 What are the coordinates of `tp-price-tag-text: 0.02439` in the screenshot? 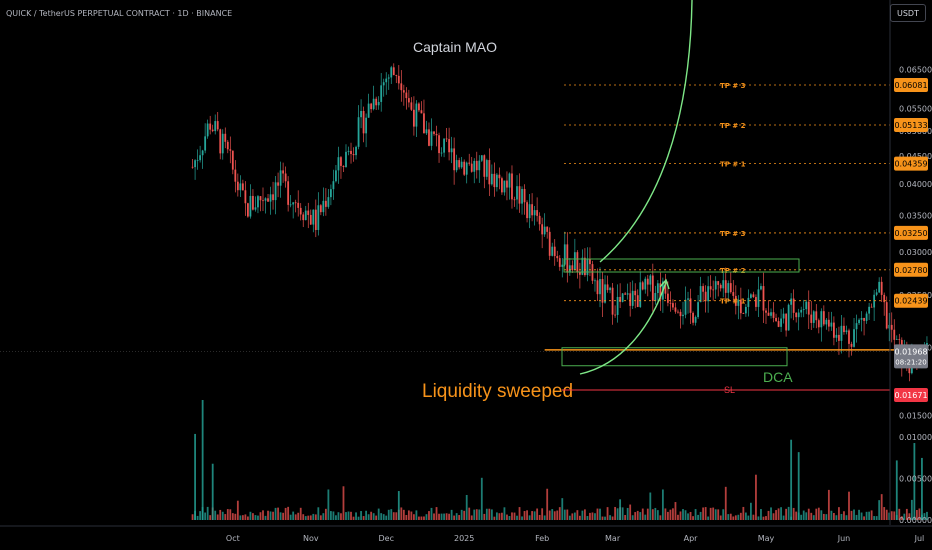 It's located at (910, 301).